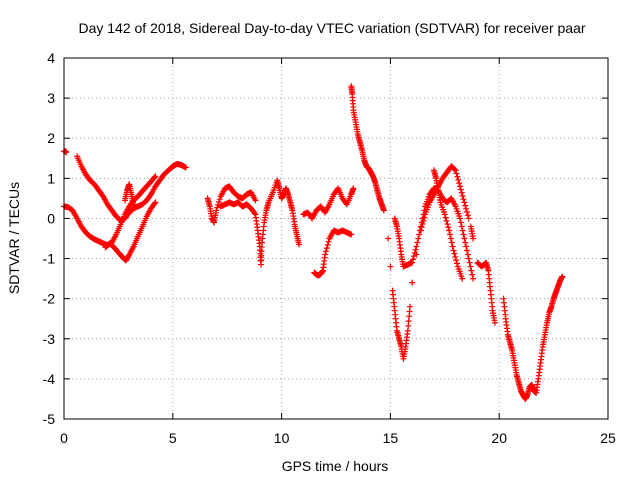 The image size is (640, 480). What do you see at coordinates (51, 58) in the screenshot?
I see `y-tick-label: 4` at bounding box center [51, 58].